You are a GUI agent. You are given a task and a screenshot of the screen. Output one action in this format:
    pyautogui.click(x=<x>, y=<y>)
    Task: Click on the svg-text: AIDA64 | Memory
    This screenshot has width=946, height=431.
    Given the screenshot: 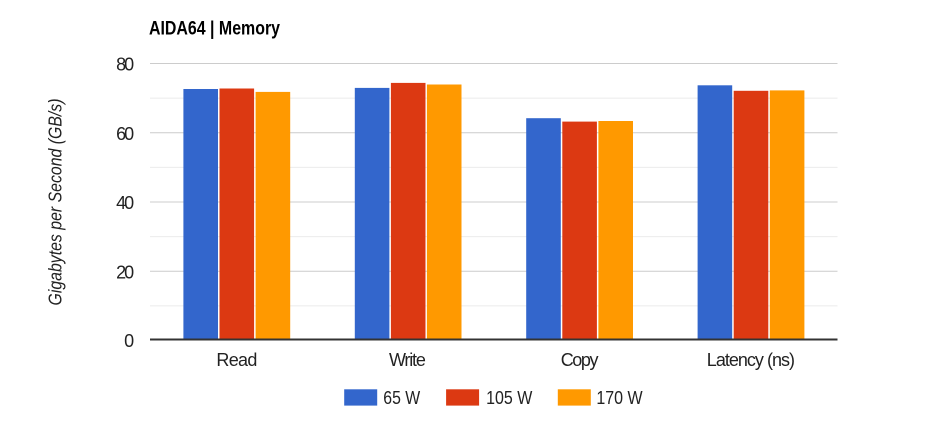 What is the action you would take?
    pyautogui.click(x=214, y=29)
    